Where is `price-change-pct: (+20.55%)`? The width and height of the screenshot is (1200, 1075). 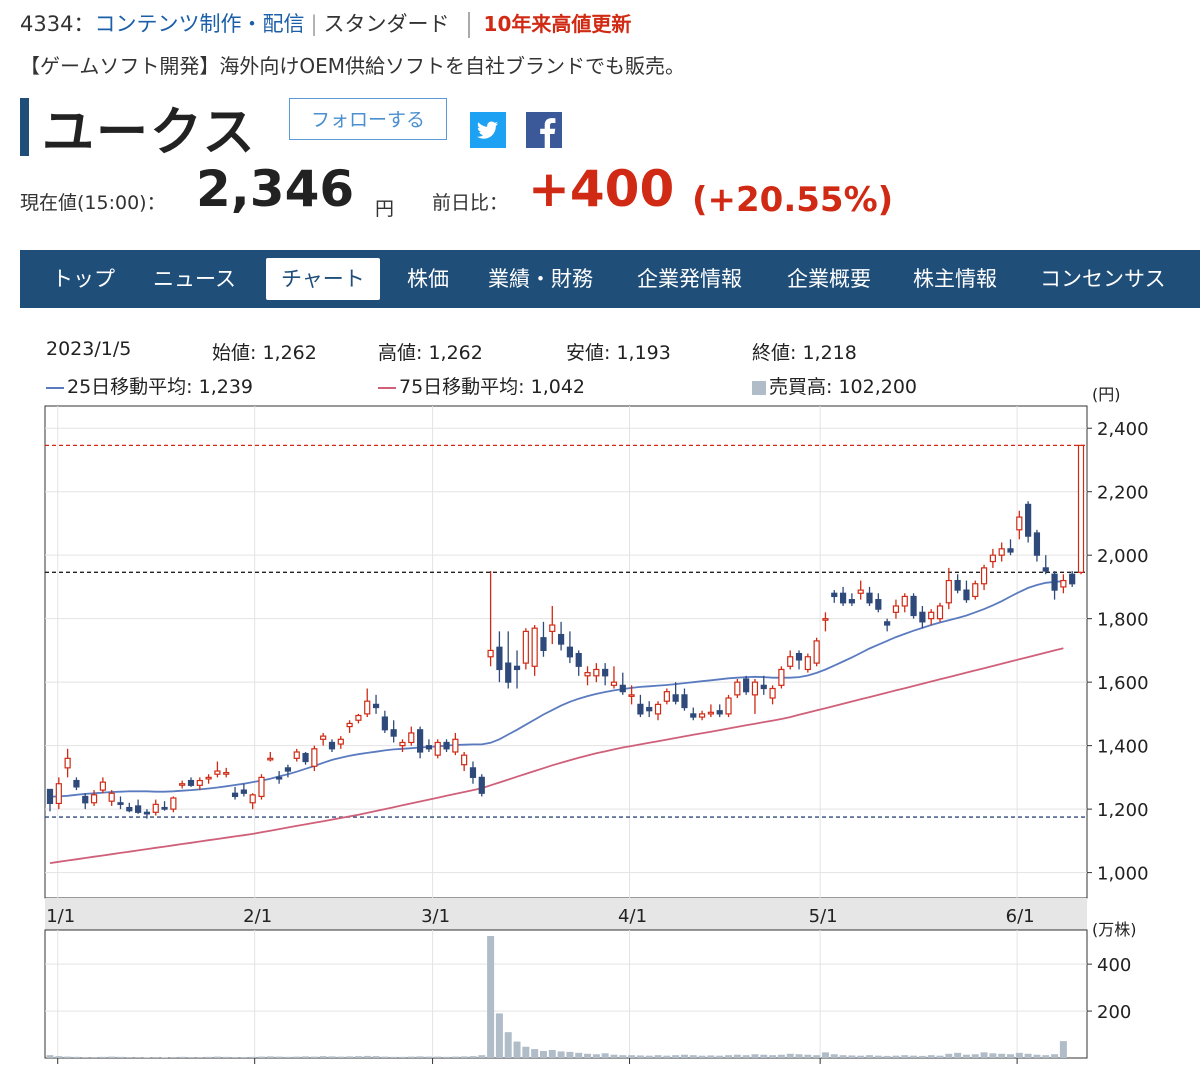 price-change-pct: (+20.55%) is located at coordinates (793, 200).